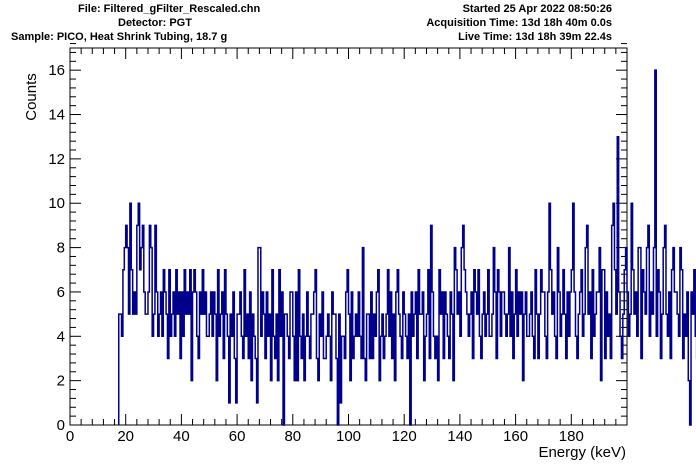 The width and height of the screenshot is (696, 472). I want to click on acquisition-time: Acquisition Time: 13d 18h 40m 0.0s, so click(519, 23).